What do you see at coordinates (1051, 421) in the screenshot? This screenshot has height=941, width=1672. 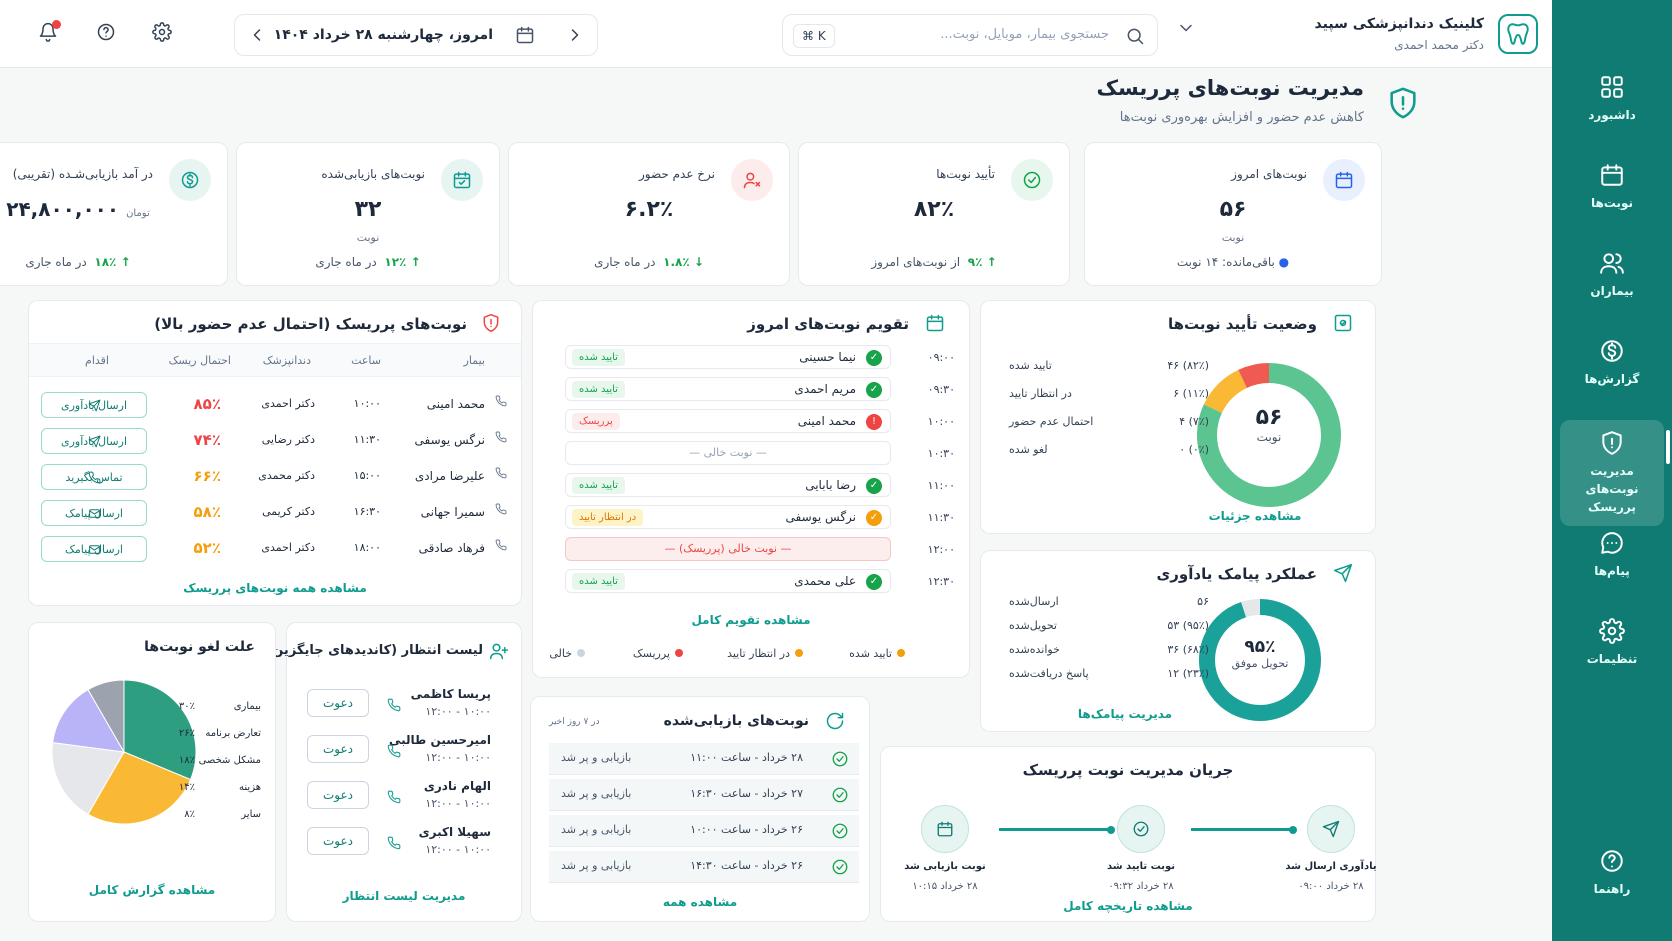 I see `status-label: احتمال عدم حضور` at bounding box center [1051, 421].